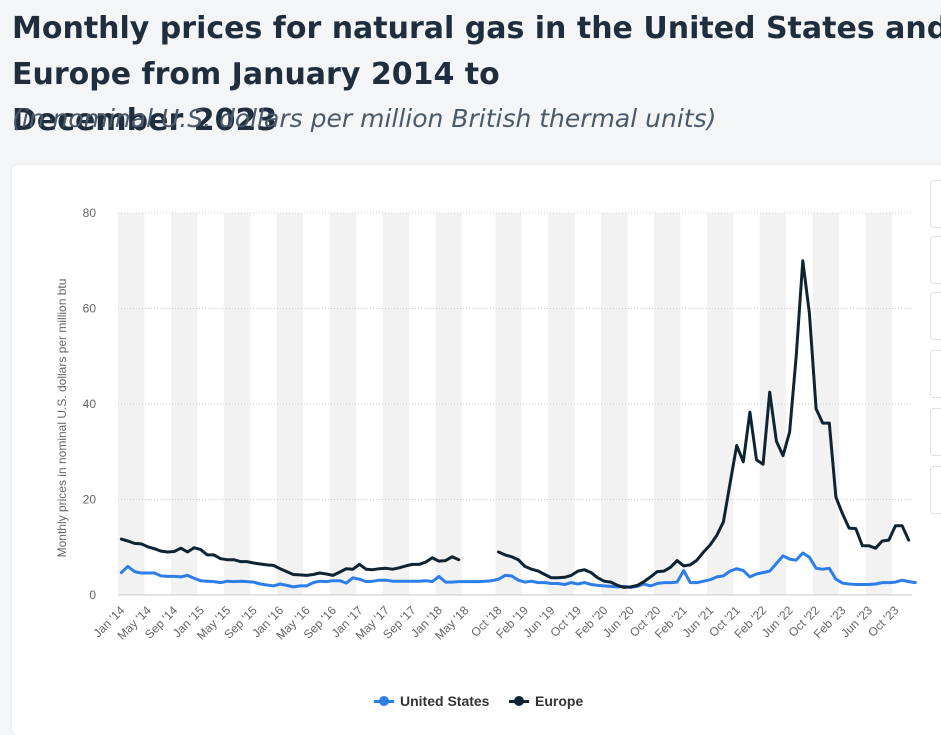 The width and height of the screenshot is (941, 735). I want to click on y-tick-label: 60, so click(90, 309).